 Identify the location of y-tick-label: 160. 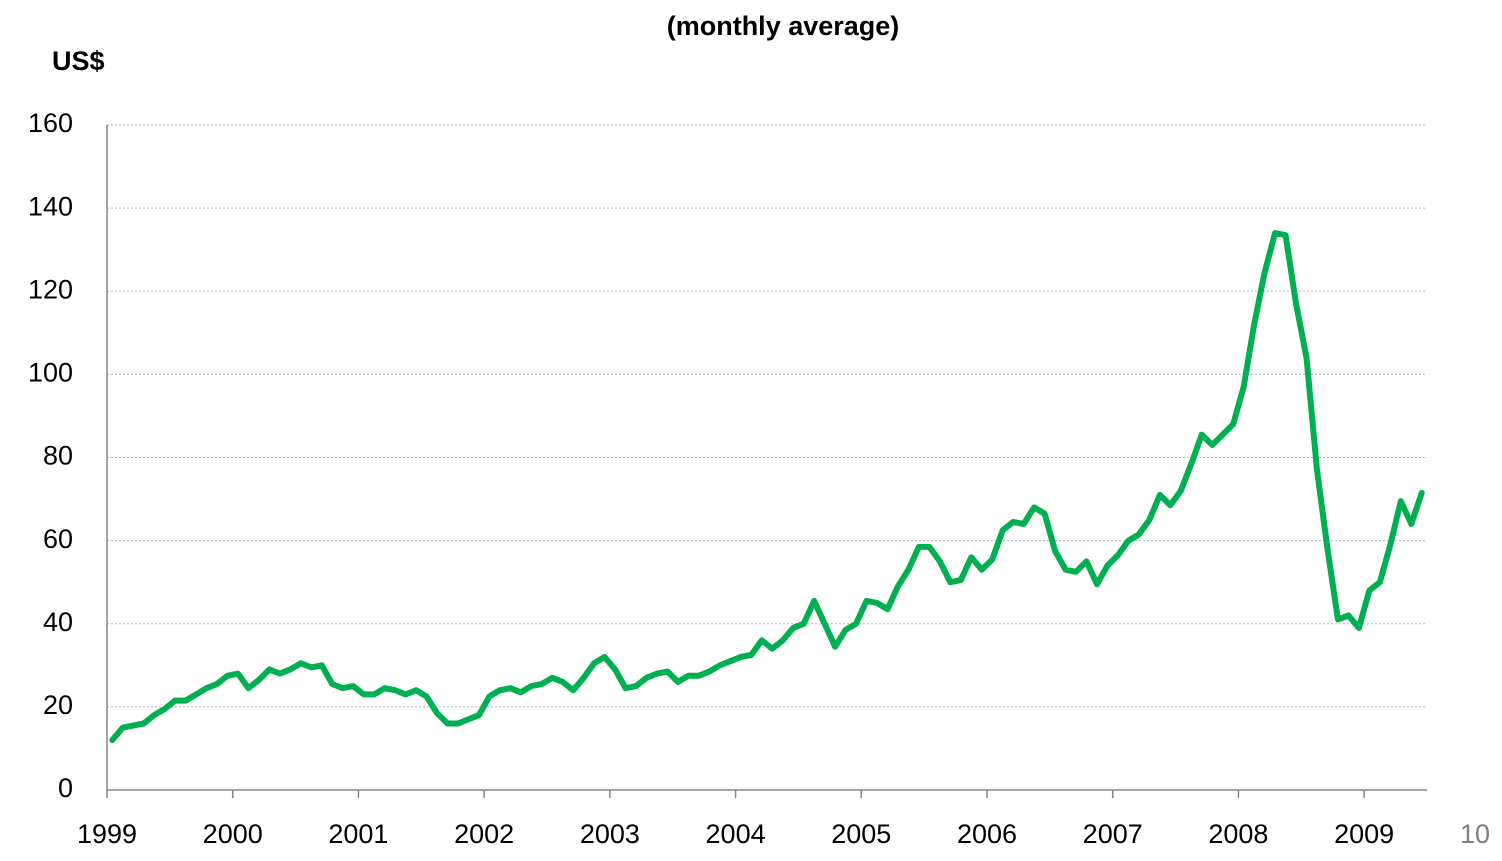
(50, 123).